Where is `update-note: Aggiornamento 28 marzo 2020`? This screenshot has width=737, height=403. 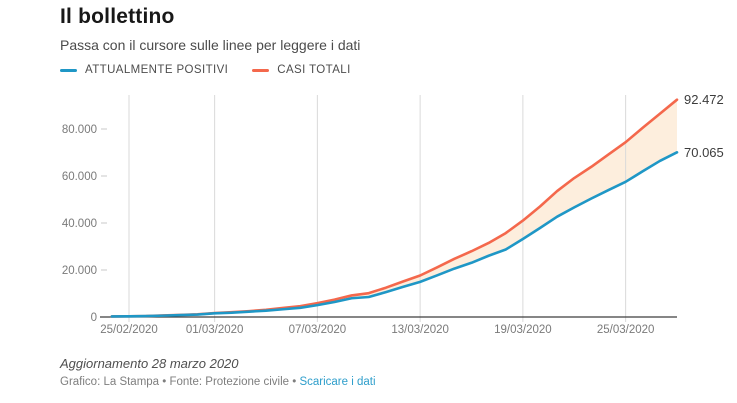 update-note: Aggiornamento 28 marzo 2020 is located at coordinates (149, 363).